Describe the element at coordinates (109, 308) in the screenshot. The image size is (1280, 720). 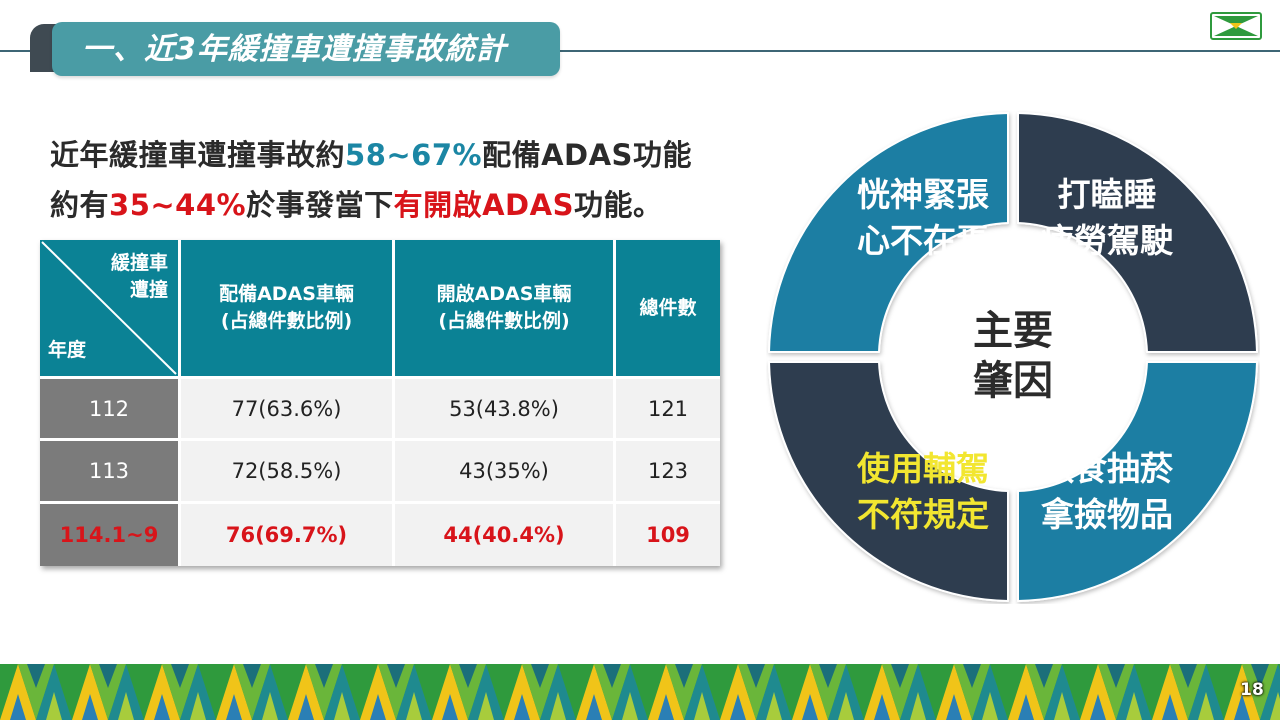
I see `corner-header-cell: 緩撞車 遭撞 年度` at that location.